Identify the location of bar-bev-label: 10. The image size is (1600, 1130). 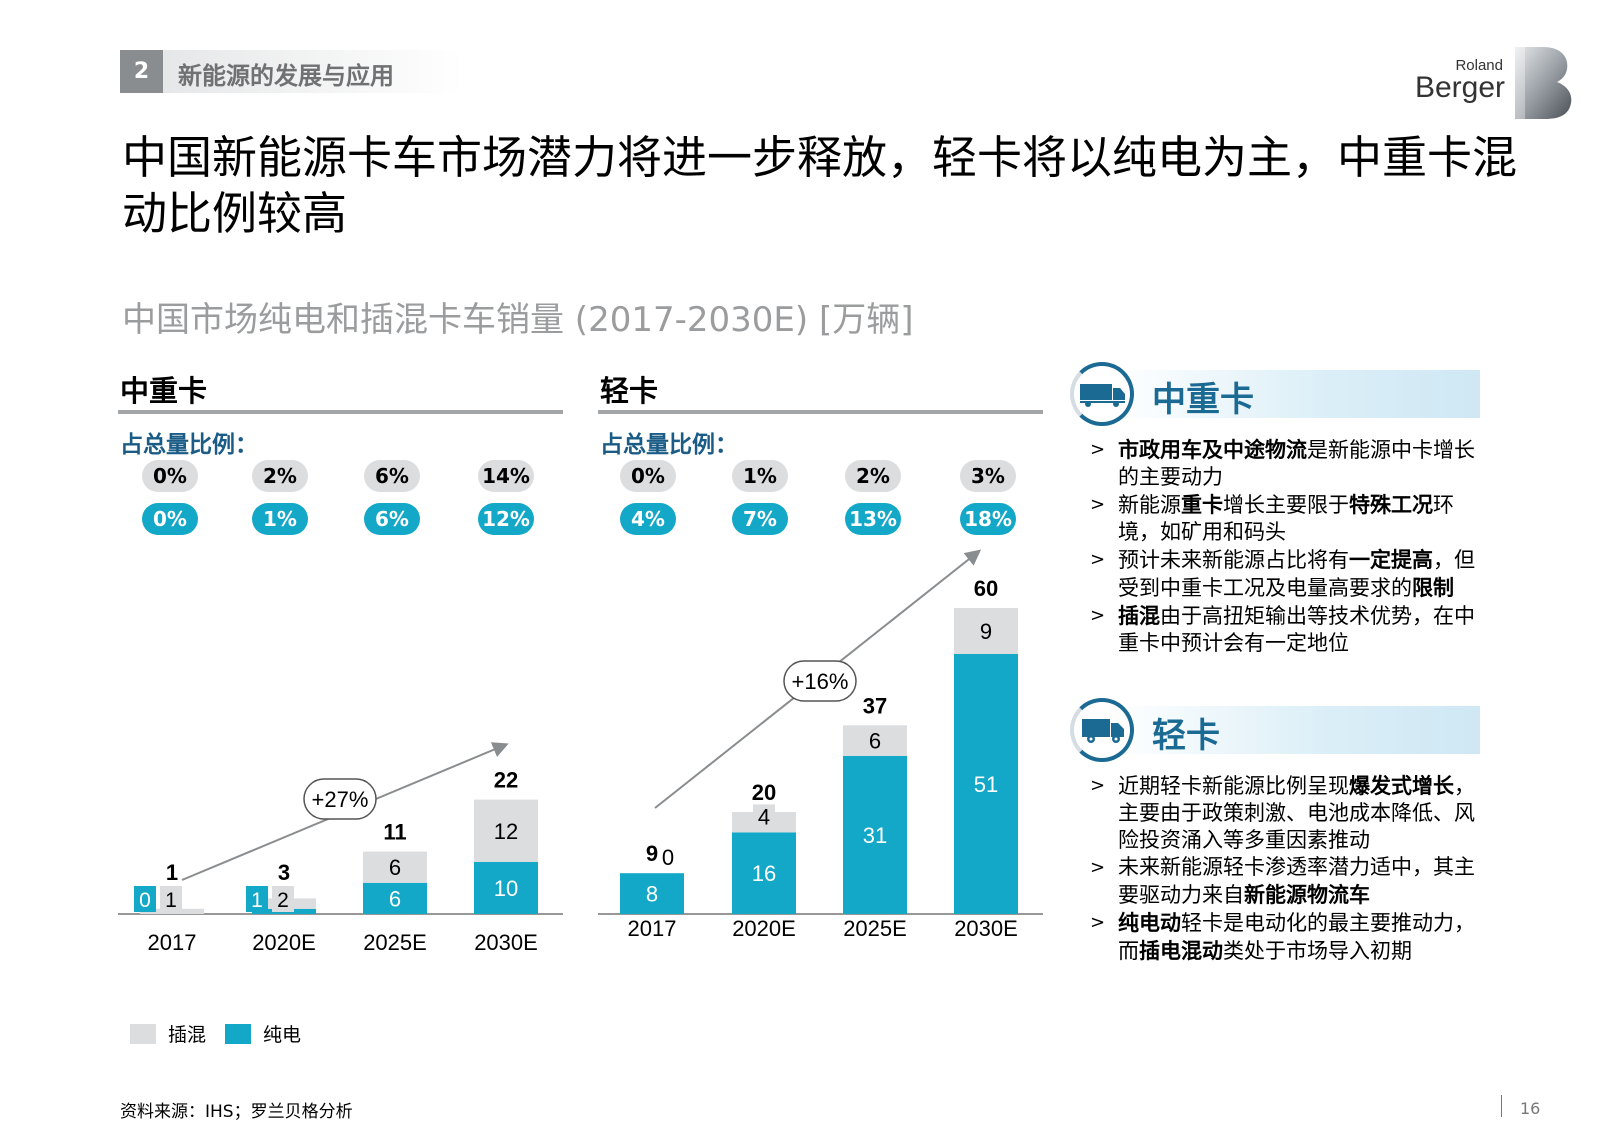
(506, 888).